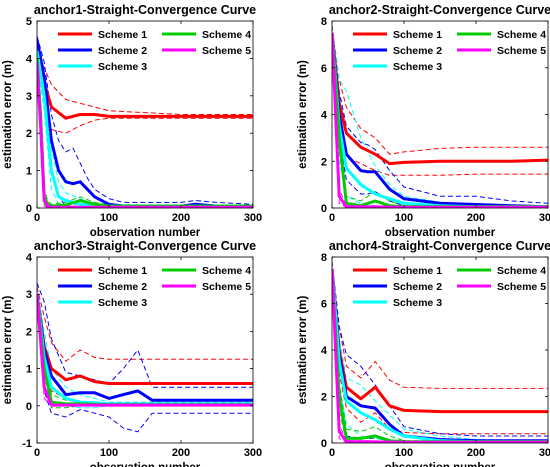  I want to click on y-tick-label: 5, so click(29, 22).